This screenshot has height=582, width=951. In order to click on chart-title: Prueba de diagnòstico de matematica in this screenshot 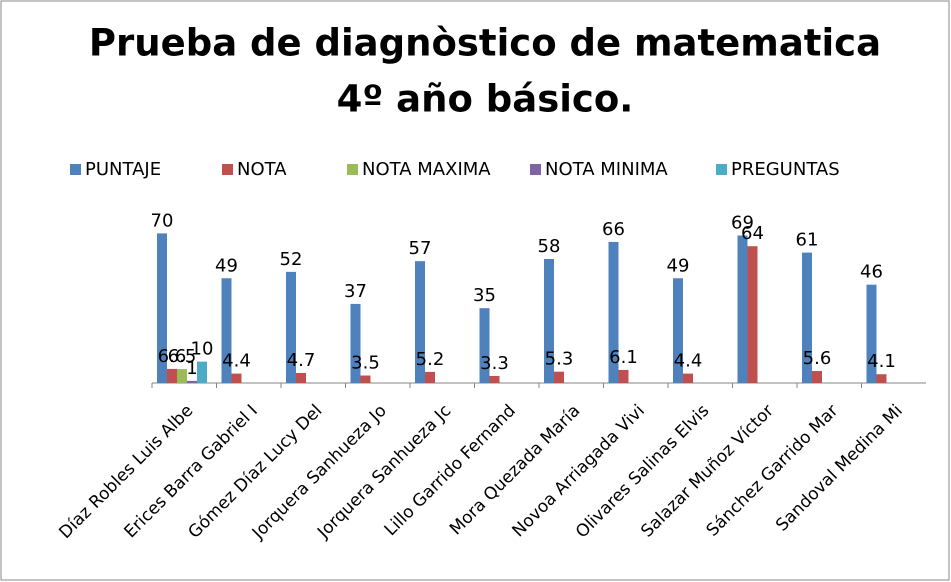, I will do `click(485, 43)`.